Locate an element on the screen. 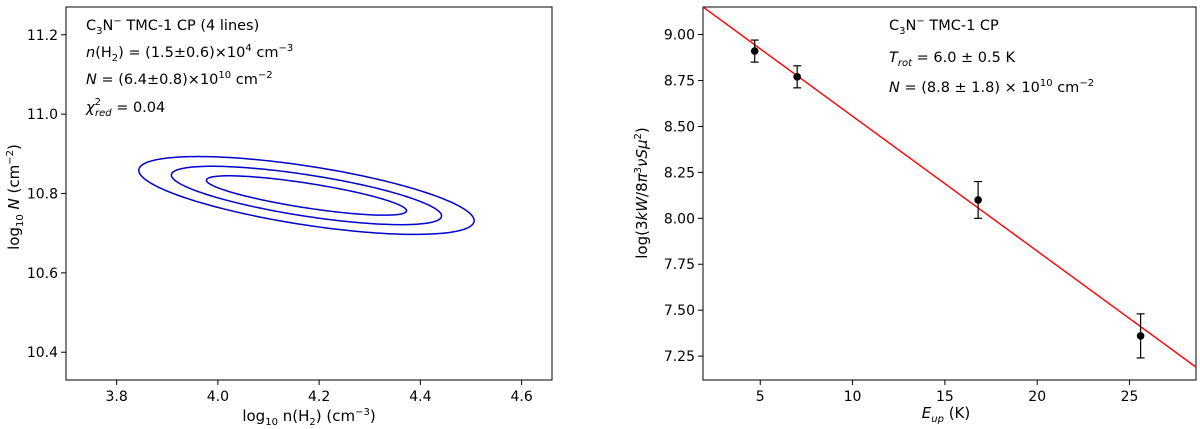 The image size is (1200, 429). right-y-tick-label: 9.00 is located at coordinates (679, 36).